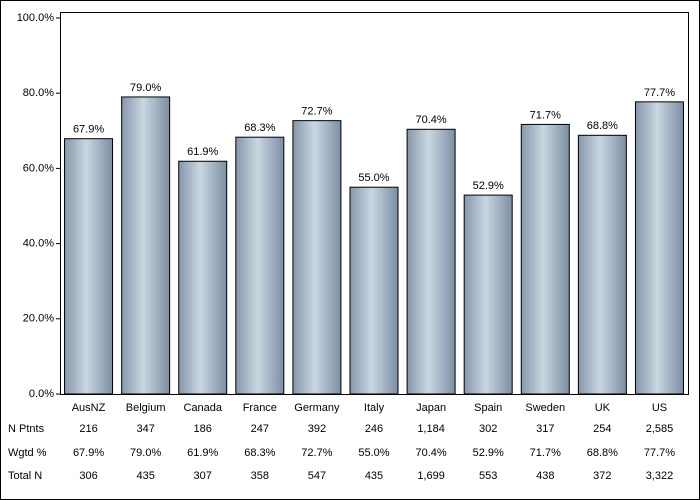 Image resolution: width=700 pixels, height=500 pixels. I want to click on x-tick-label: Belgium, so click(146, 408).